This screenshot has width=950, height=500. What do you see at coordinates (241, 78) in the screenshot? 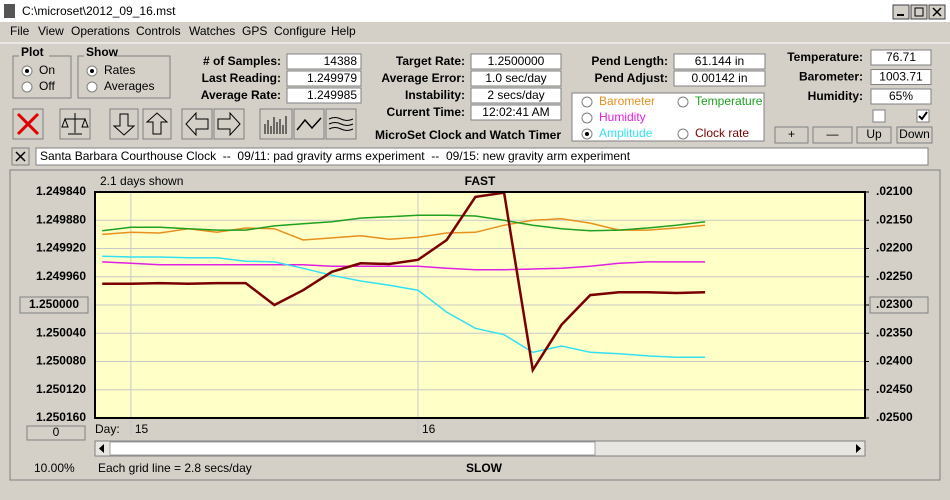
I see `field-label: Last Reading:` at bounding box center [241, 78].